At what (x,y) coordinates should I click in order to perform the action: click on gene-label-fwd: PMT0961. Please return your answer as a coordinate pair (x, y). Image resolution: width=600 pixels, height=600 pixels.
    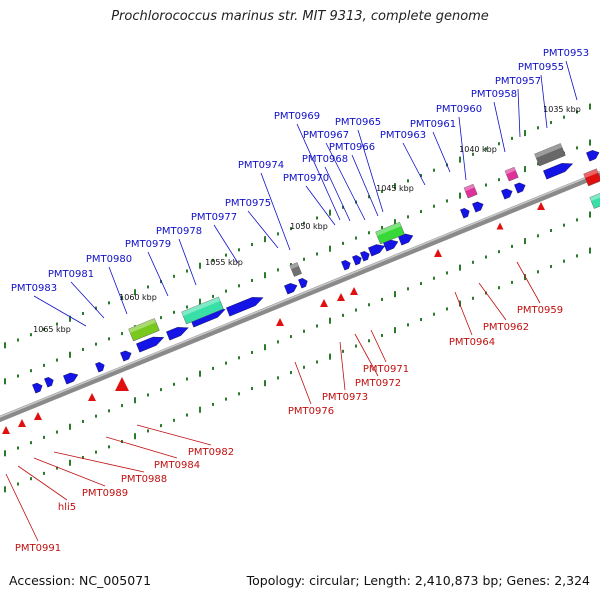
    Looking at the image, I should click on (433, 124).